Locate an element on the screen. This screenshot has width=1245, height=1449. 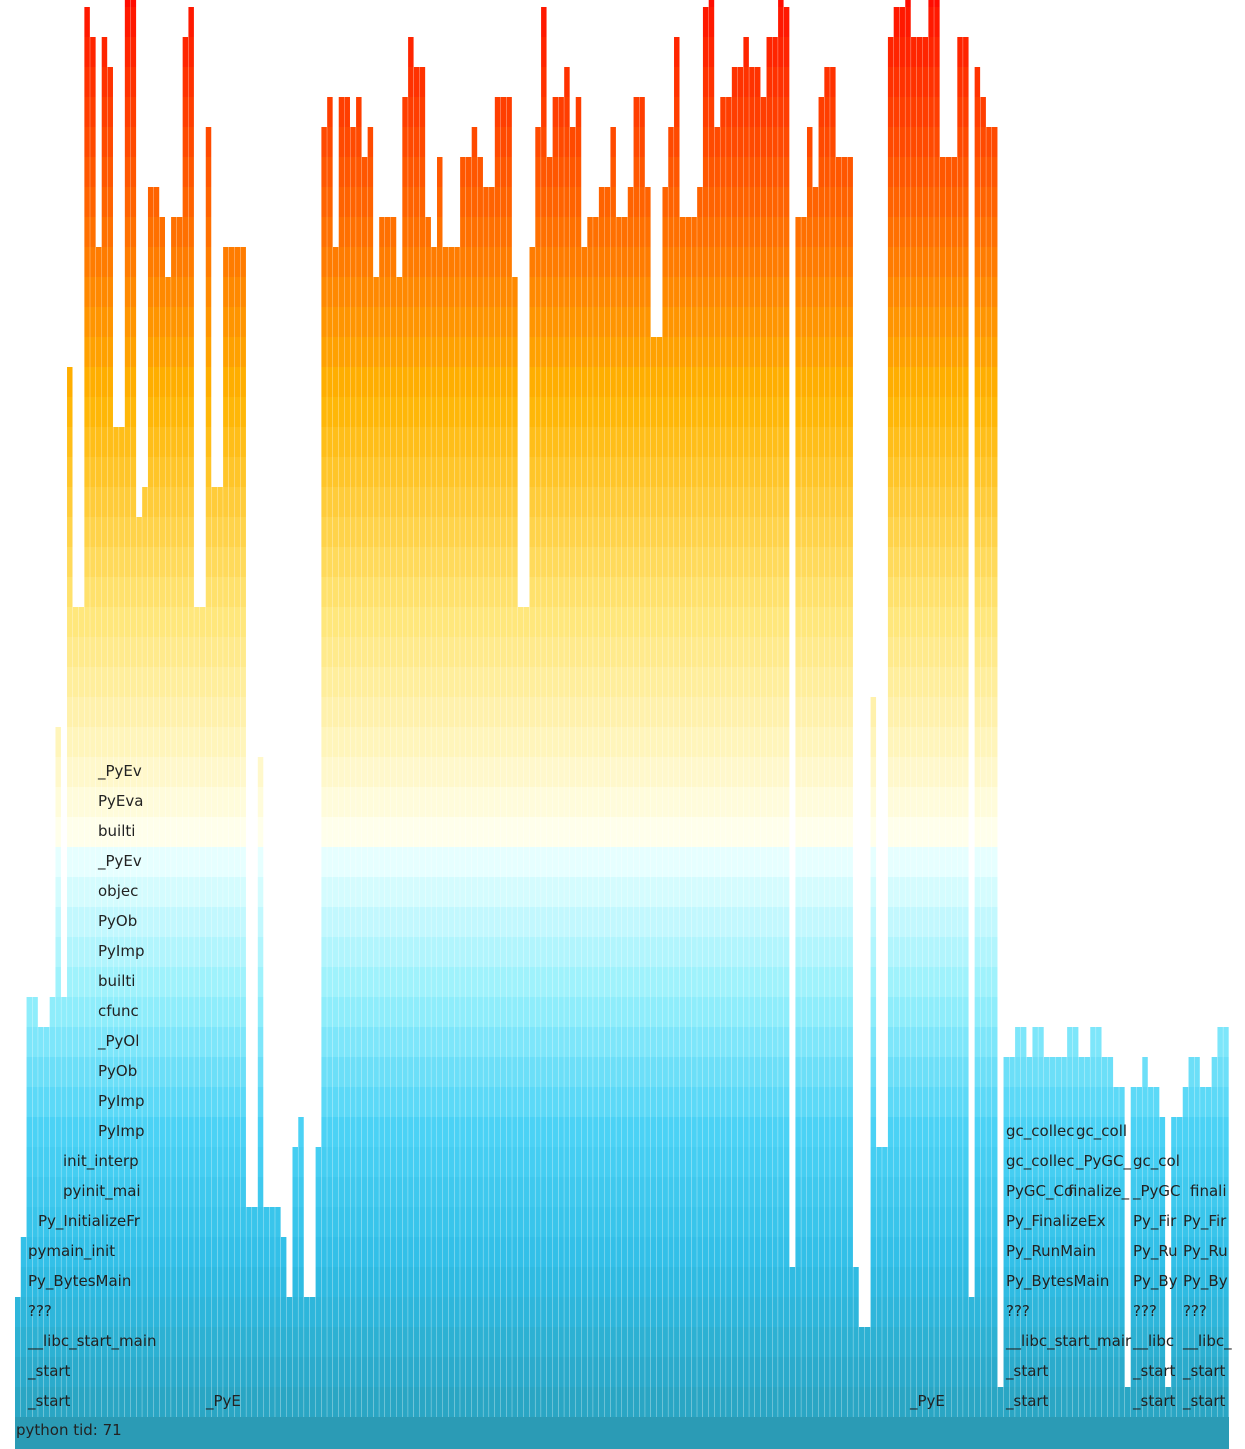
frame-r8-c138 is located at coordinates (815, 1192).